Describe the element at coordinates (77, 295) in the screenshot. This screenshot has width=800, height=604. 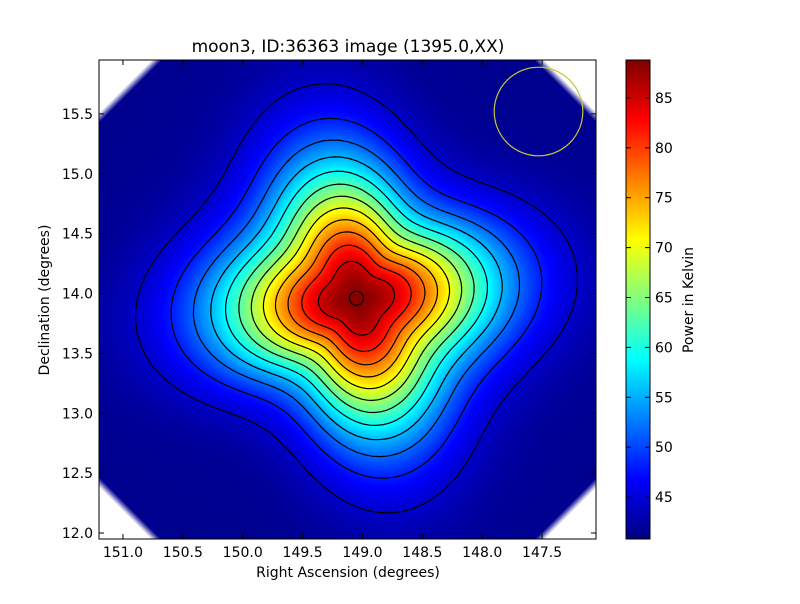
I see `y-tick-label: 14.0` at that location.